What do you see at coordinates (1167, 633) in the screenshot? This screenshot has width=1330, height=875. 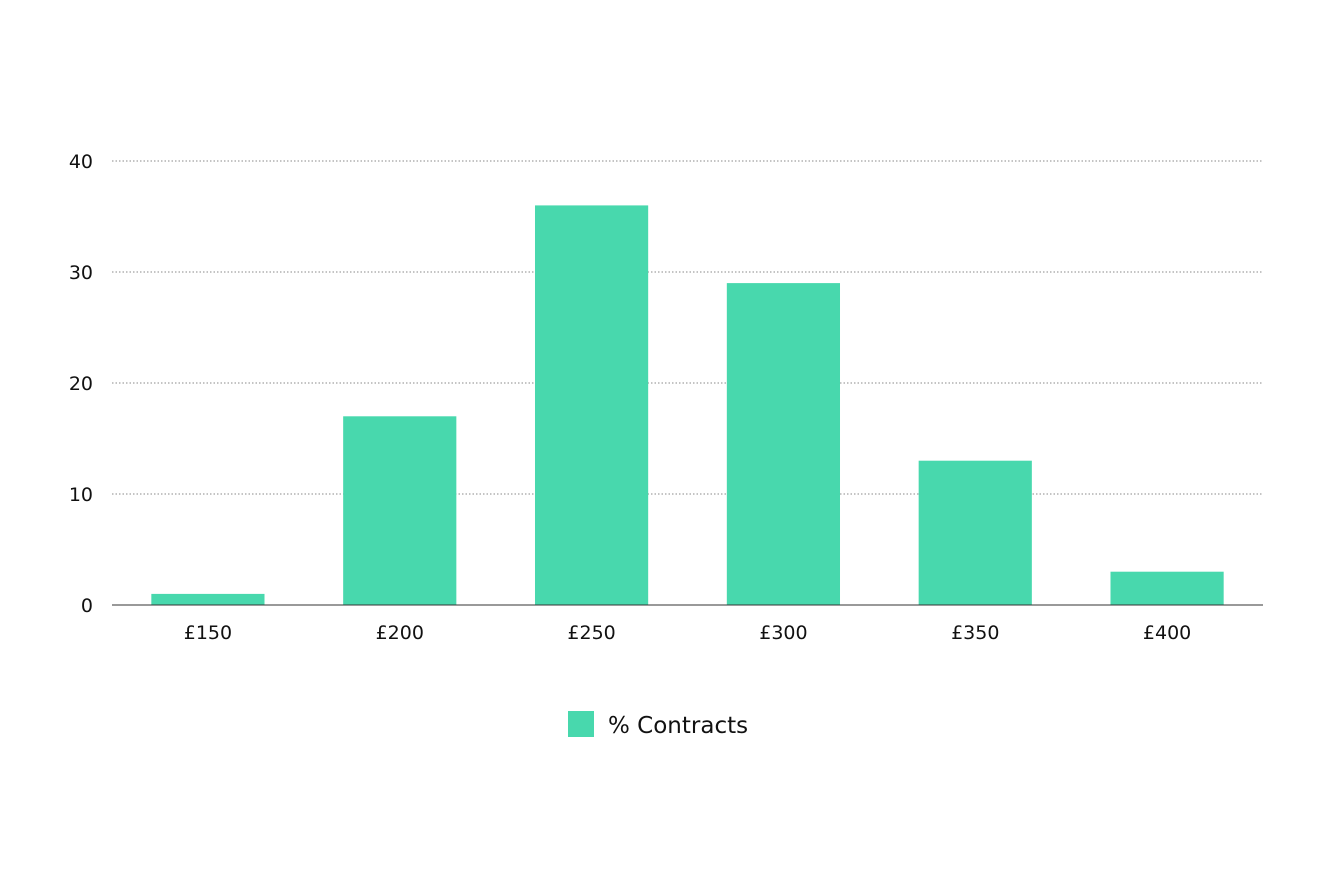 I see `x-tick-label: £400` at bounding box center [1167, 633].